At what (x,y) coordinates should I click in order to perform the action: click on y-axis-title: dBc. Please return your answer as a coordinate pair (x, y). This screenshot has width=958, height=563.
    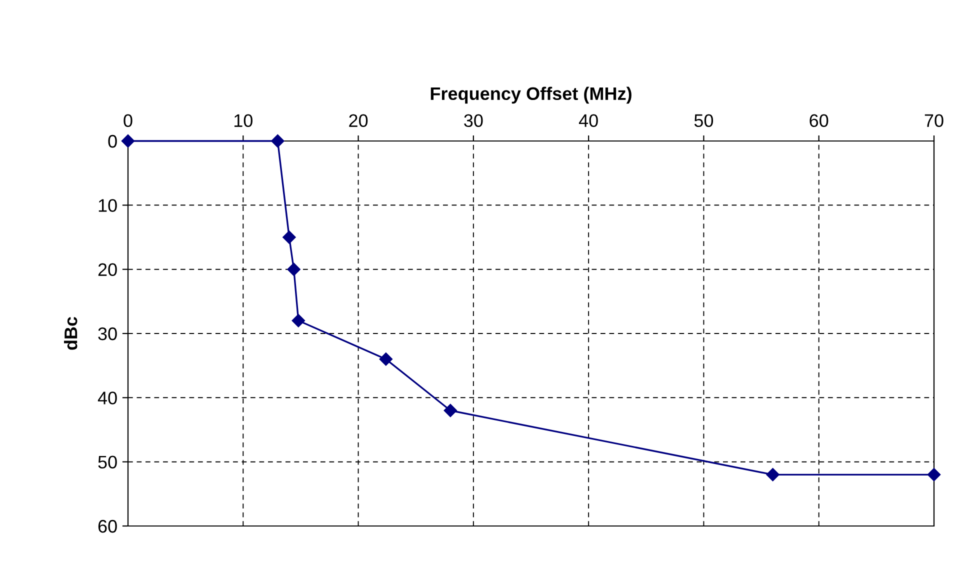
    Looking at the image, I should click on (71, 333).